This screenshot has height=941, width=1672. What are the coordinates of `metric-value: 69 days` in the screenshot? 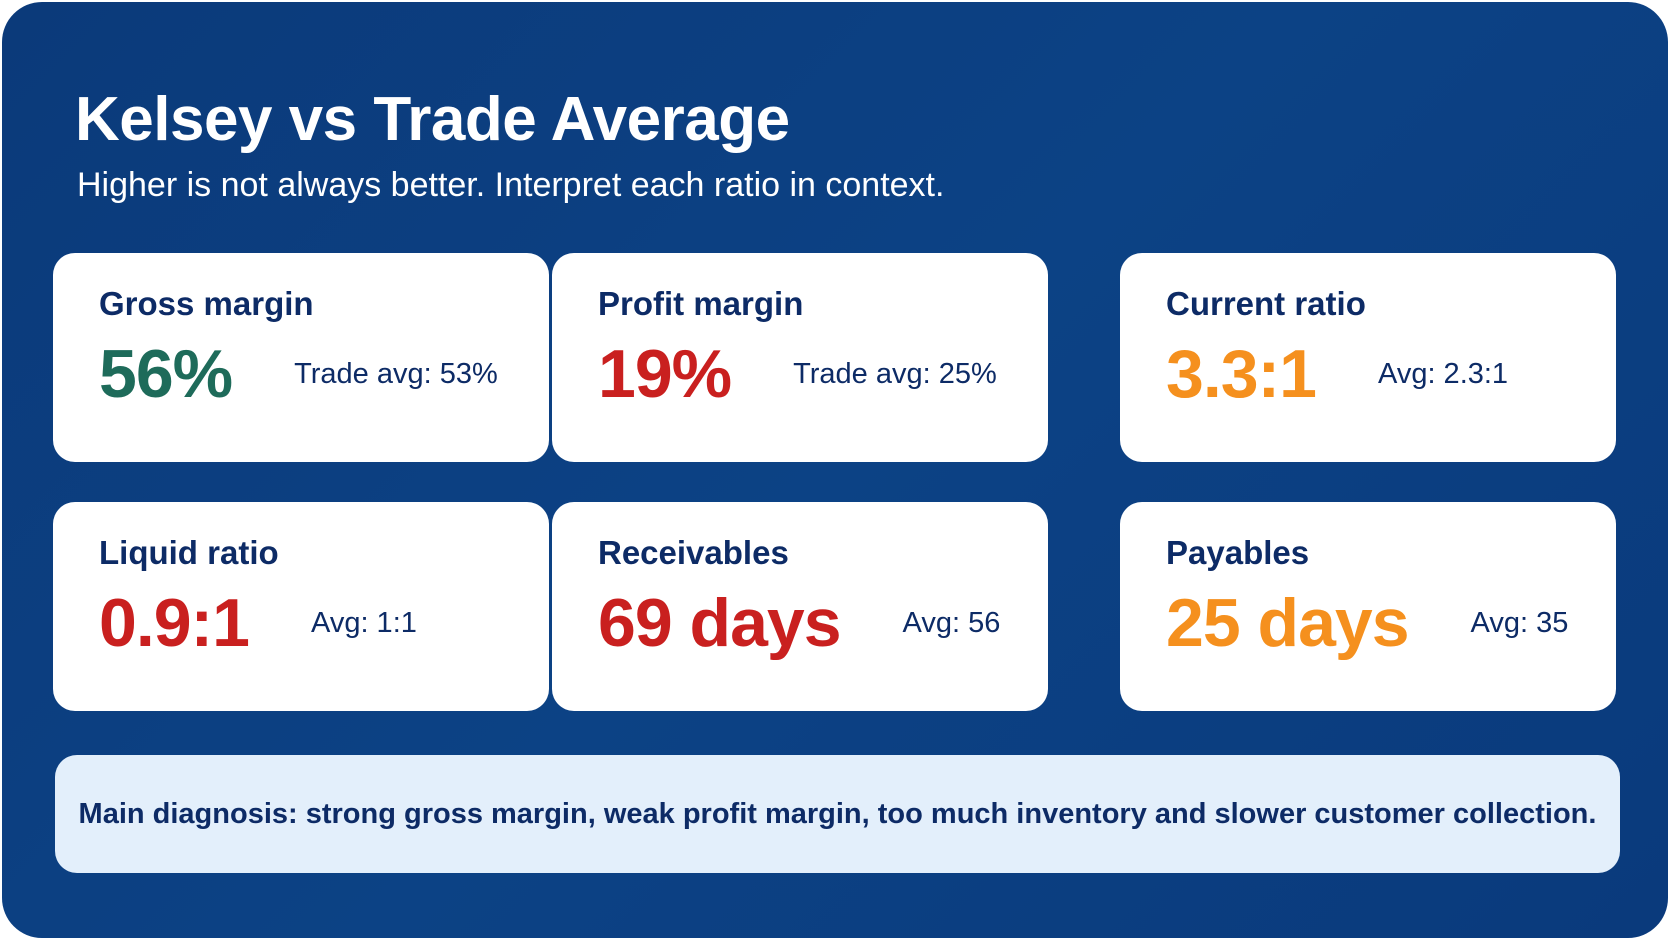 It's located at (720, 623).